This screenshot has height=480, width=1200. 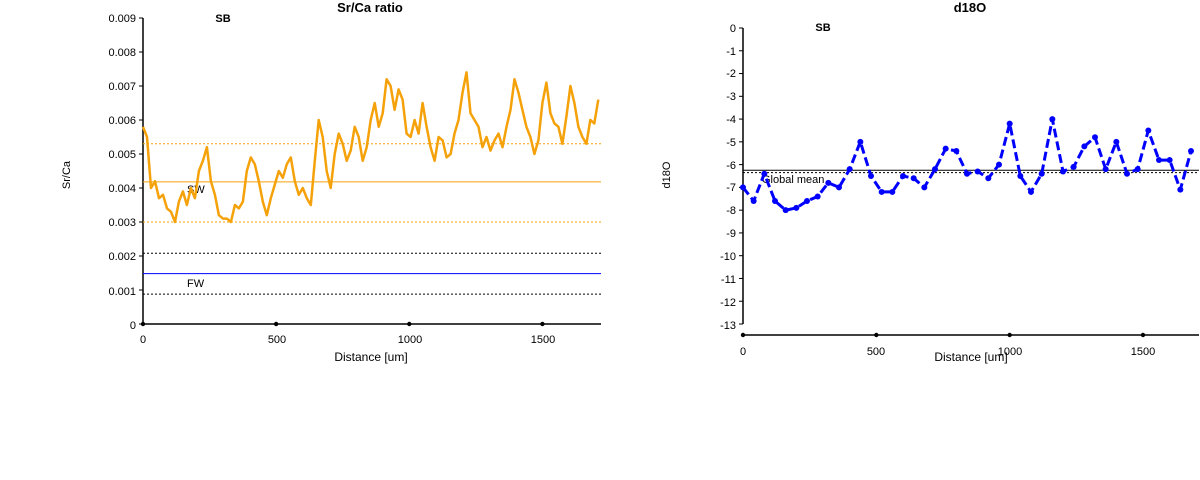 What do you see at coordinates (133, 326) in the screenshot?
I see `srca-y-tick-label: 0` at bounding box center [133, 326].